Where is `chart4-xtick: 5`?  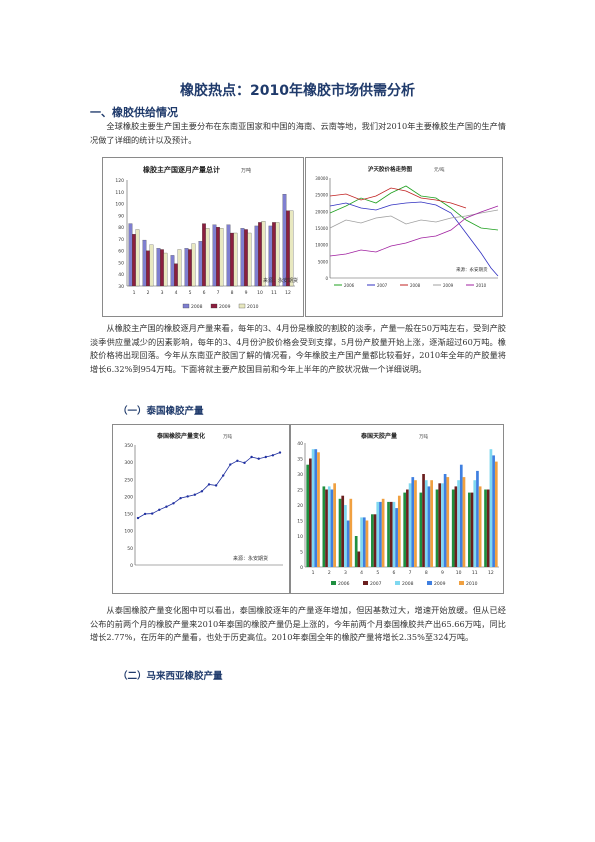
chart4-xtick: 5 is located at coordinates (377, 573).